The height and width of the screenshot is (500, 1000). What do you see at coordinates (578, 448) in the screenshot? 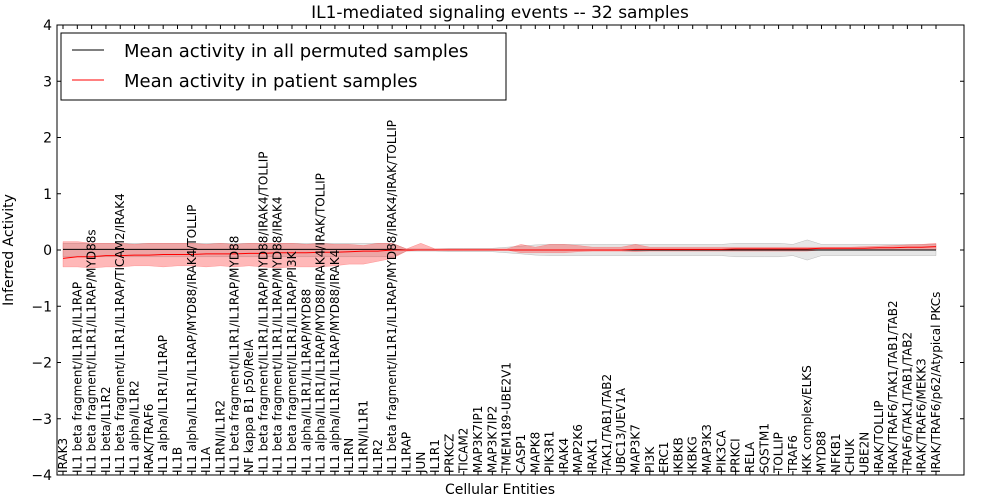
I see `x-tick-label: MAP2K6` at bounding box center [578, 448].